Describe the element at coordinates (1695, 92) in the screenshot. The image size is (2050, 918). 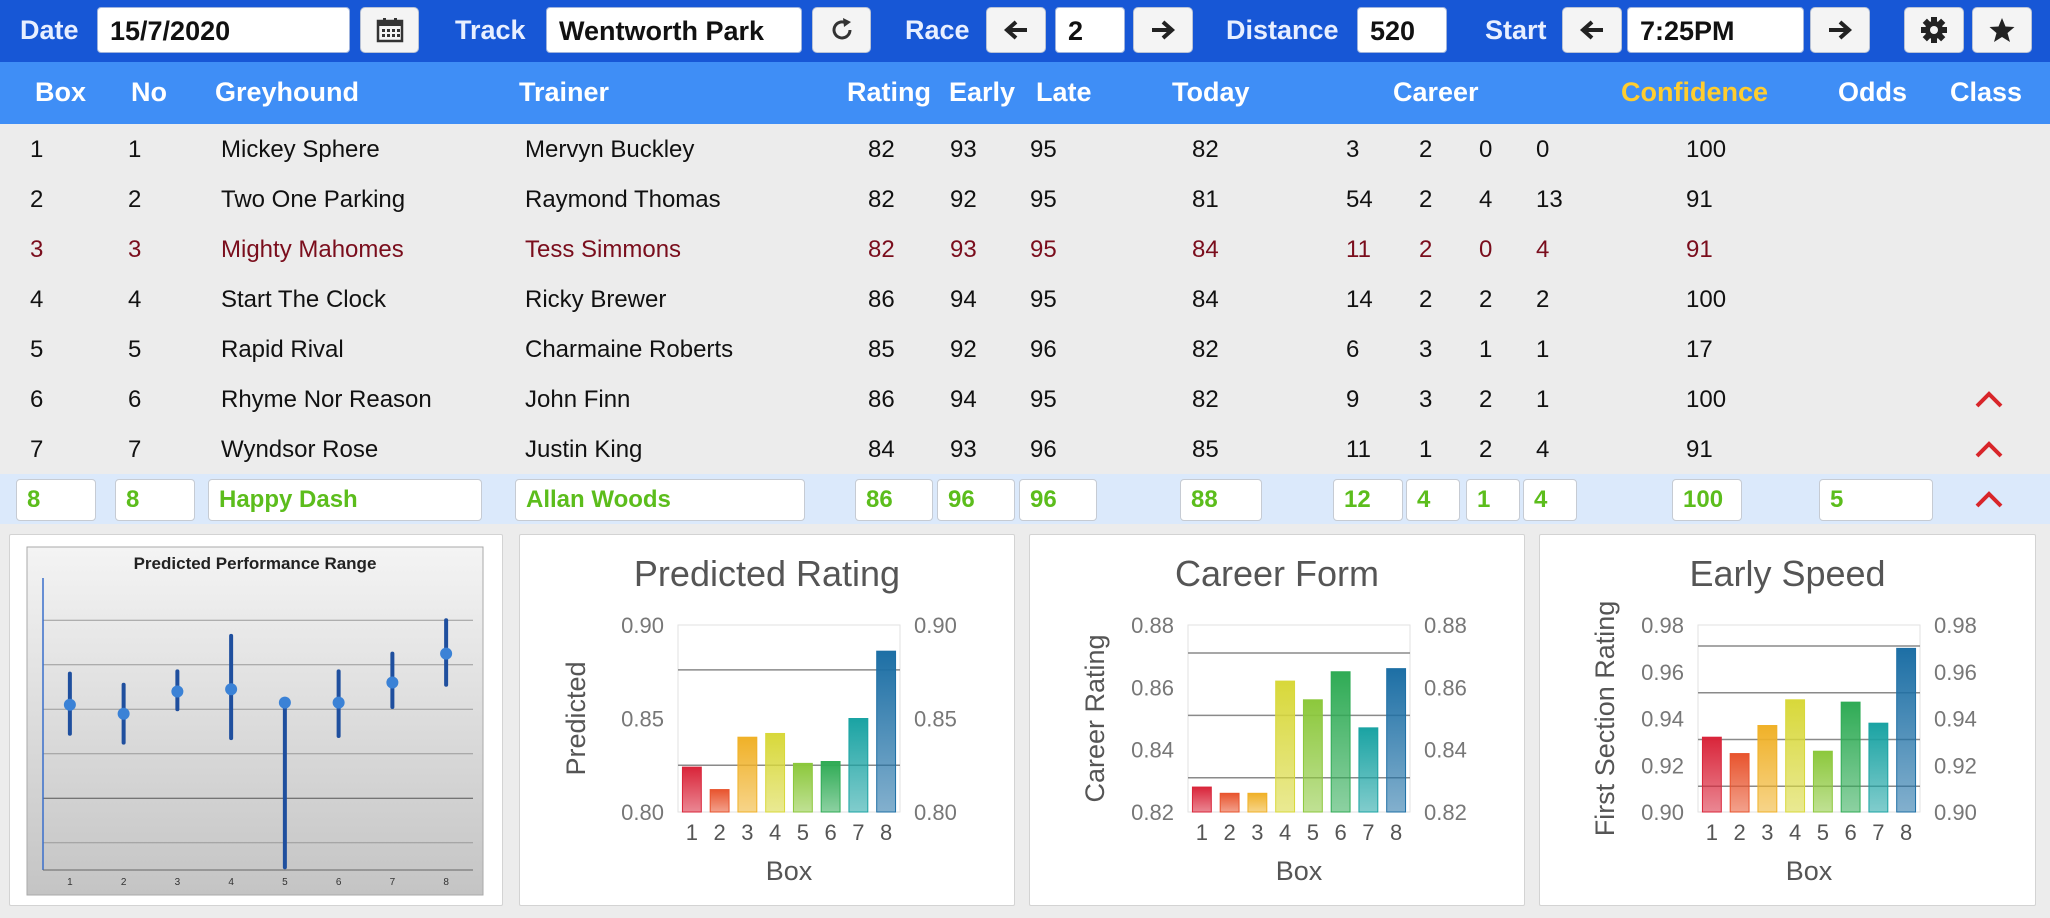
I see `col-confidence: Confidence` at that location.